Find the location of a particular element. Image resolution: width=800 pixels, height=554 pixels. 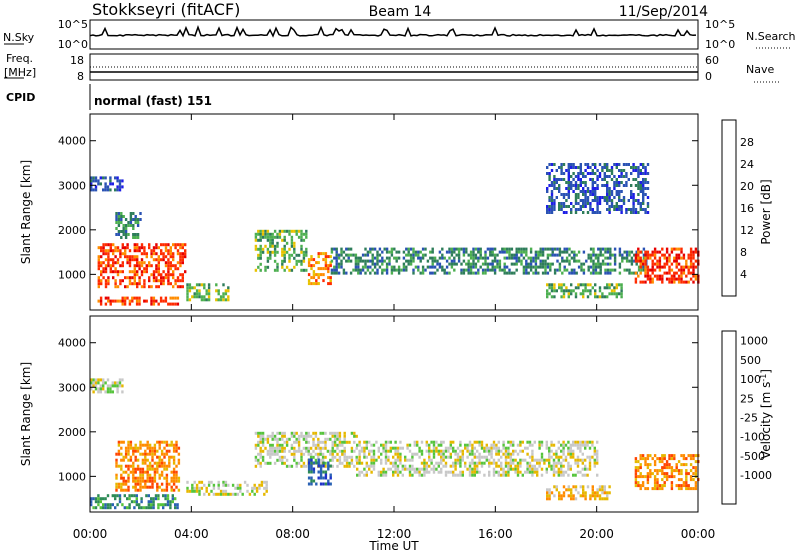

power-colorbar-tick-6: 28 is located at coordinates (747, 142).